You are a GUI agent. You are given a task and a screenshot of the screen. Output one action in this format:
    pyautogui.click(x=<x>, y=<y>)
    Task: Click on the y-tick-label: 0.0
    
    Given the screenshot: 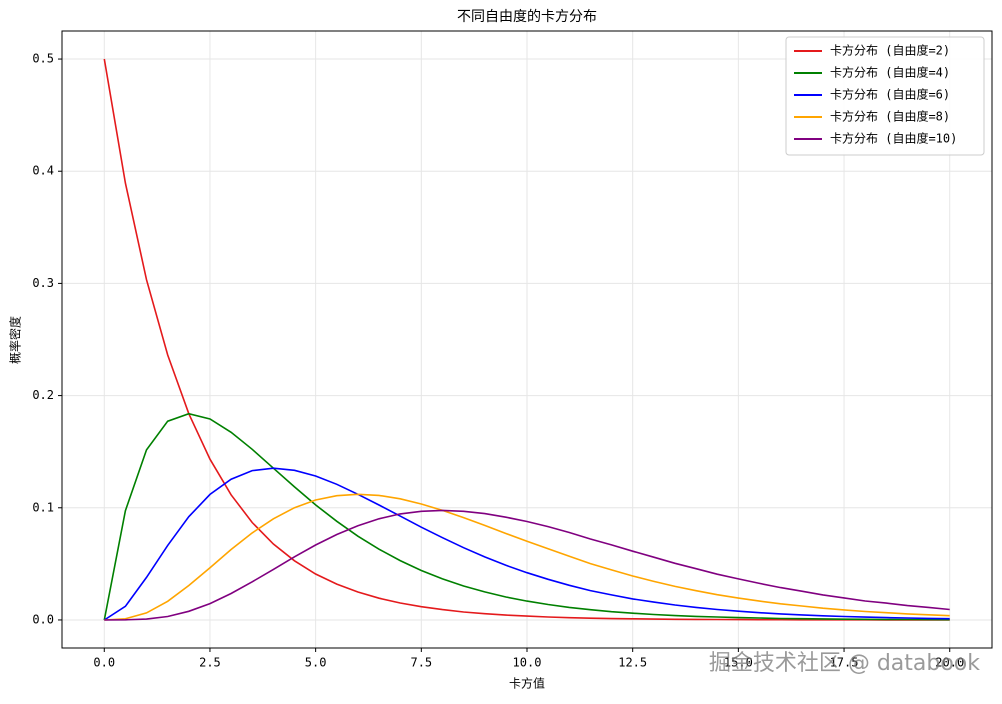 What is the action you would take?
    pyautogui.click(x=43, y=619)
    